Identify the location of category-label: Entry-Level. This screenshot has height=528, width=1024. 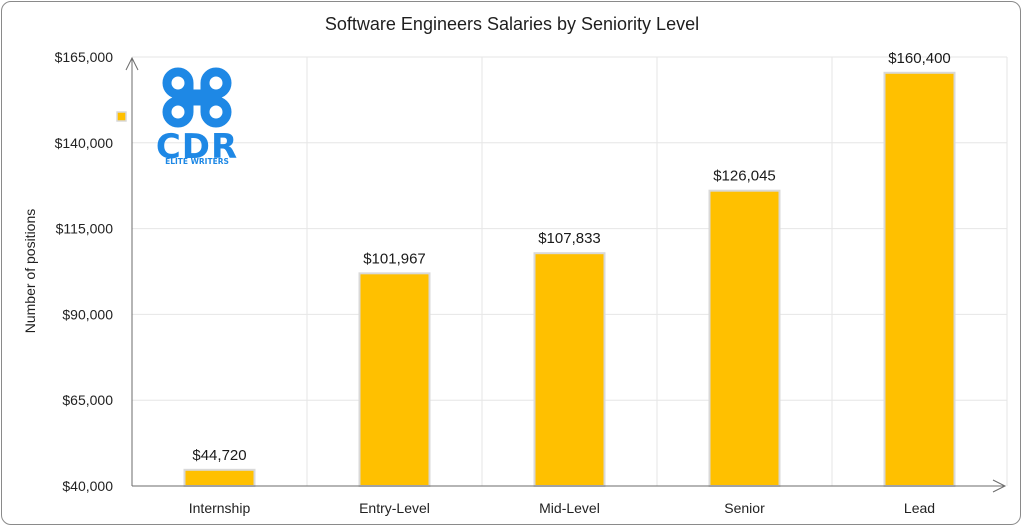
(394, 508).